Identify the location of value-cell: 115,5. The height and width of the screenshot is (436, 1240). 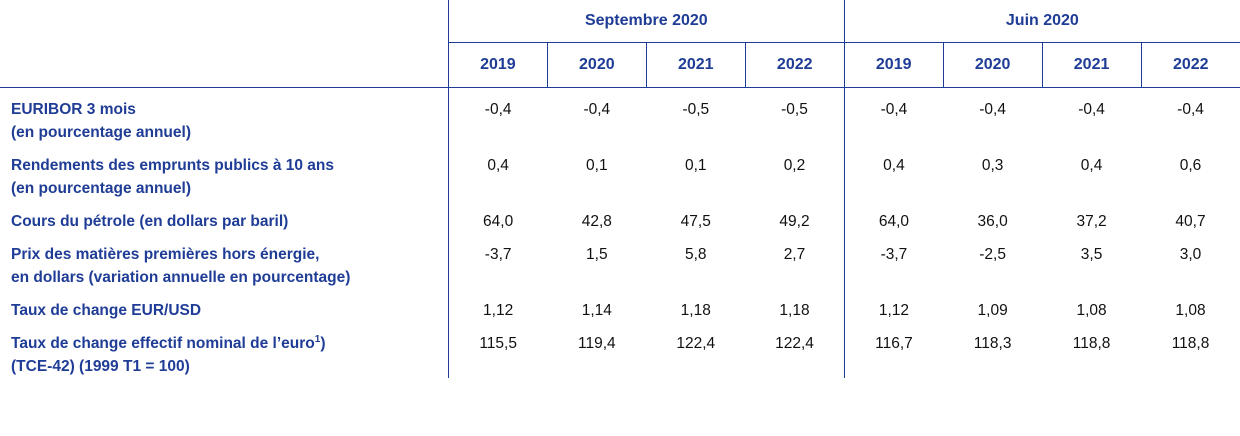
(497, 350).